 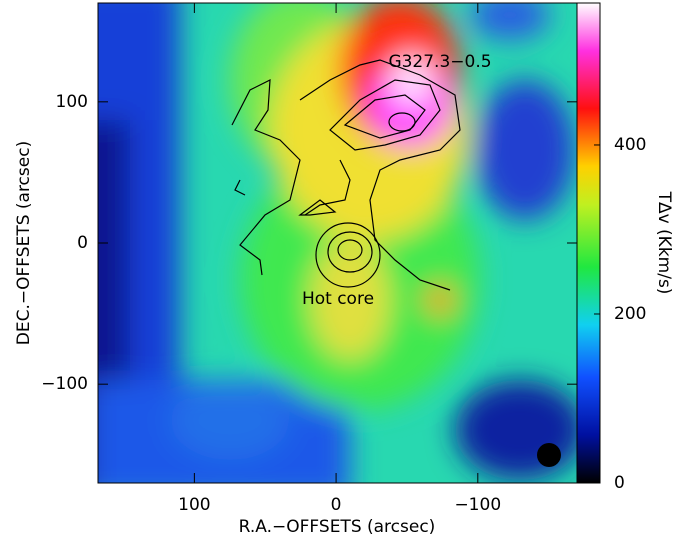 What do you see at coordinates (82, 243) in the screenshot?
I see `y-tick-label: 0` at bounding box center [82, 243].